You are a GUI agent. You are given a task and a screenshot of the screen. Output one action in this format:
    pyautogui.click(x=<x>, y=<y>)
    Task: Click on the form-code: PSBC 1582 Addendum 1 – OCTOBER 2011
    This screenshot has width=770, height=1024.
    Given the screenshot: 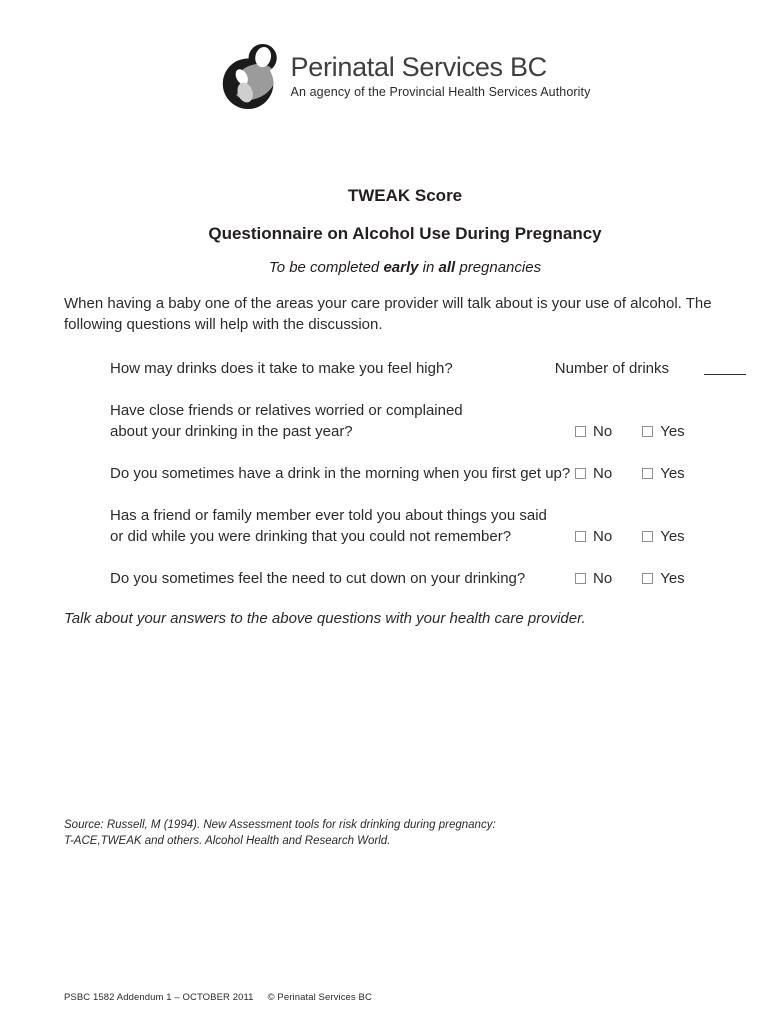 What is the action you would take?
    pyautogui.click(x=159, y=997)
    